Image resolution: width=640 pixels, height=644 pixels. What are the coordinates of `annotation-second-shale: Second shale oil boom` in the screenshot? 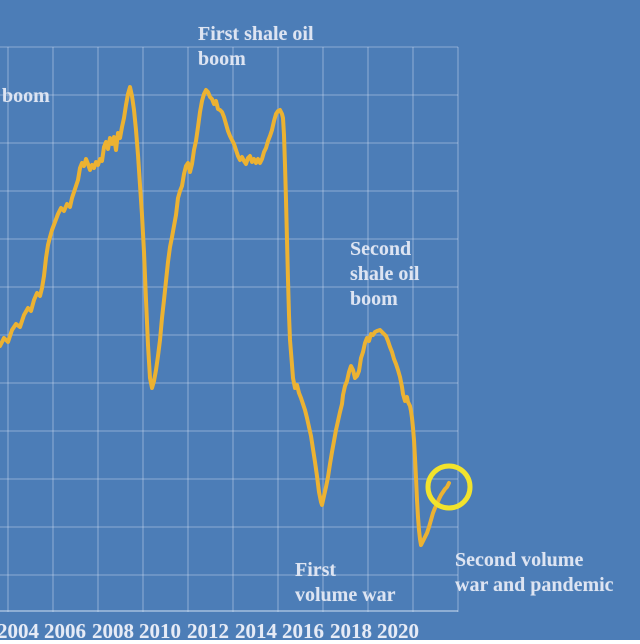 It's located at (385, 274).